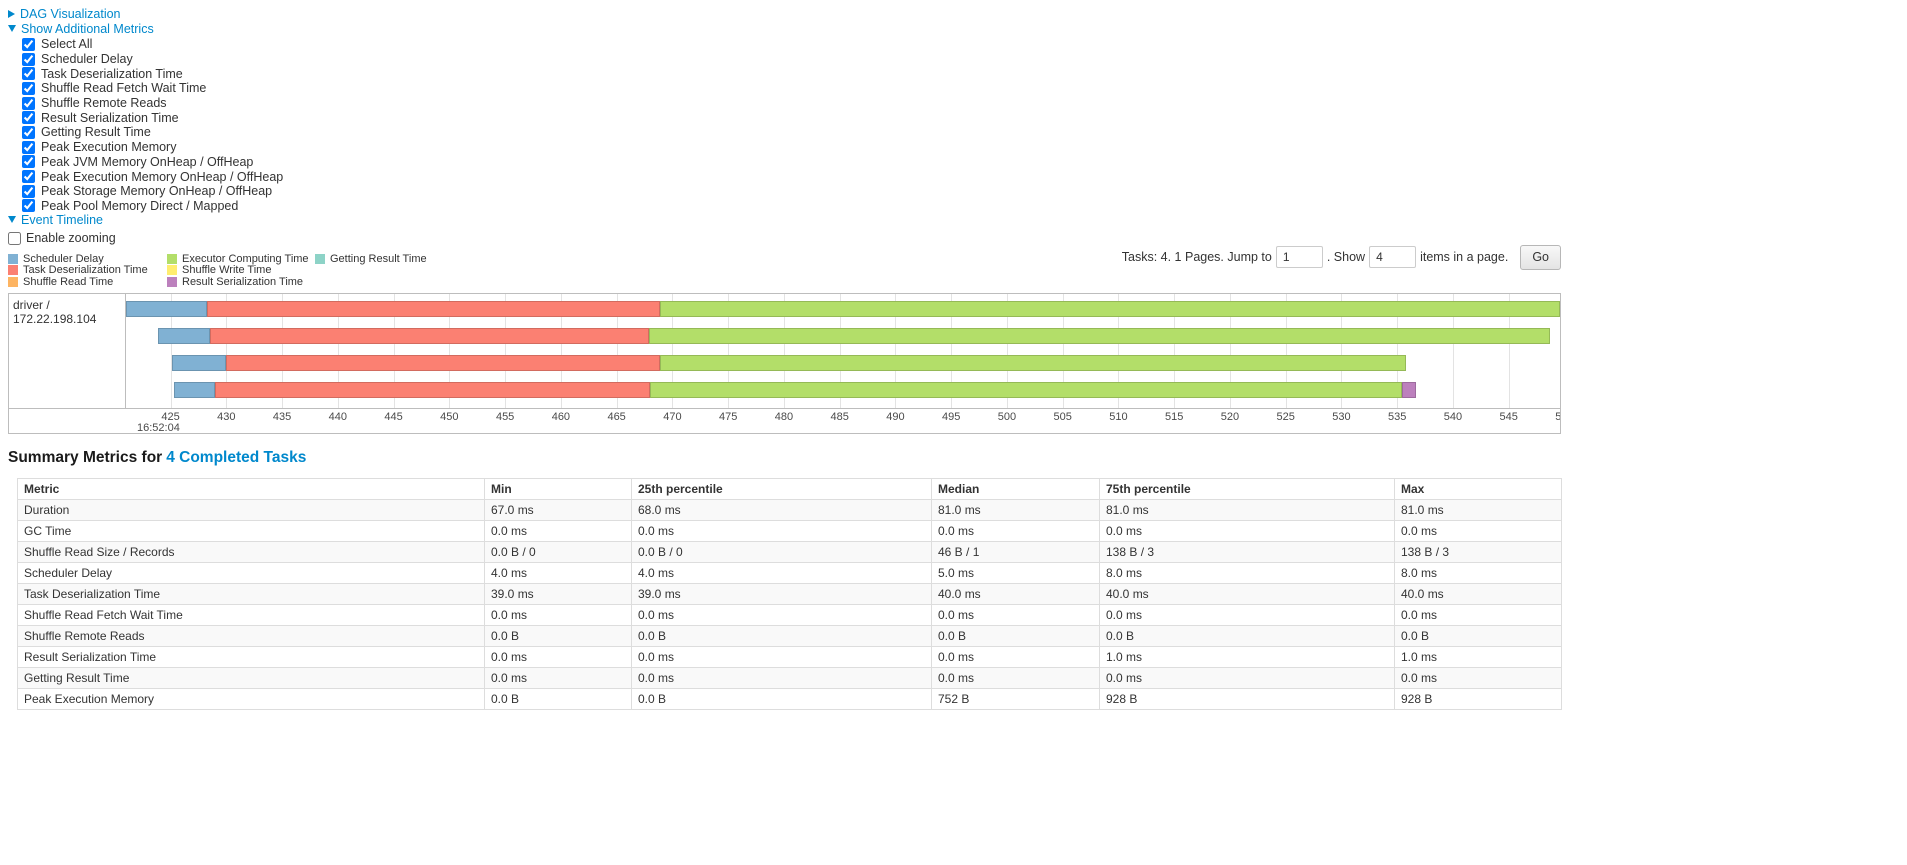 This screenshot has height=865, width=1907. What do you see at coordinates (371, 270) in the screenshot?
I see `legend-column: Getting Result Time` at bounding box center [371, 270].